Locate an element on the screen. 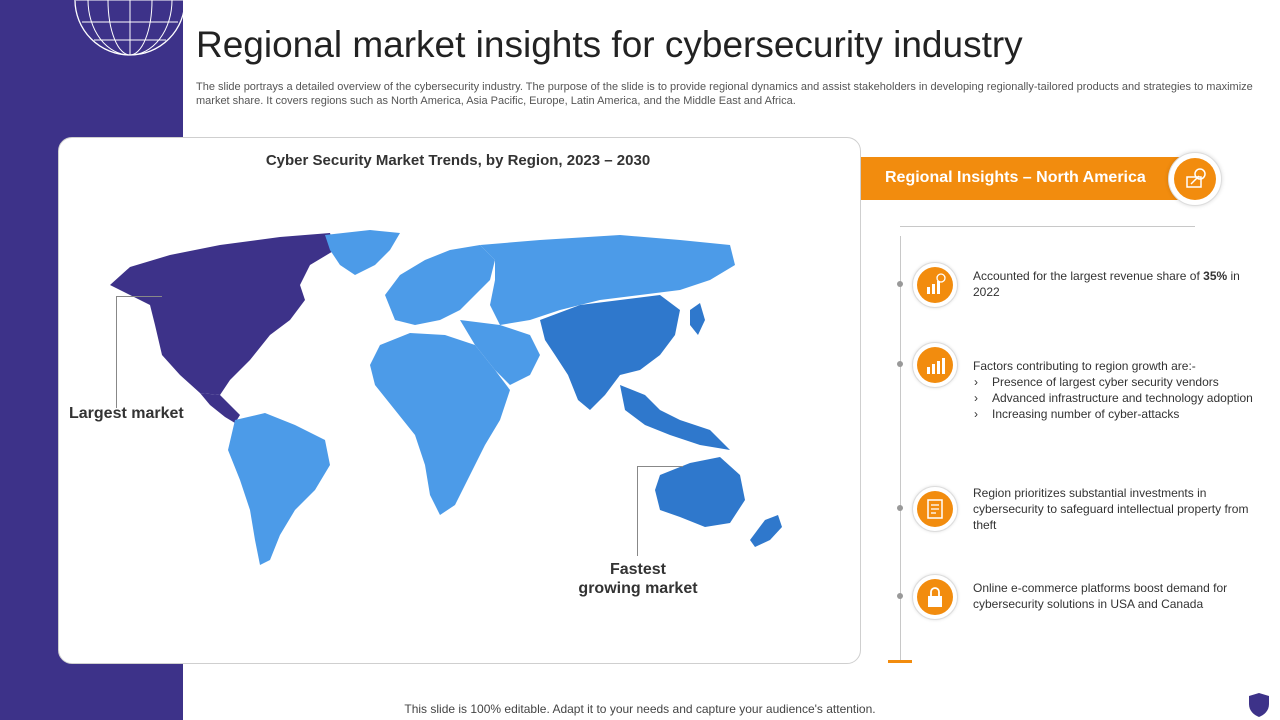 This screenshot has width=1280, height=720. timeline-connector is located at coordinates (1047, 226).